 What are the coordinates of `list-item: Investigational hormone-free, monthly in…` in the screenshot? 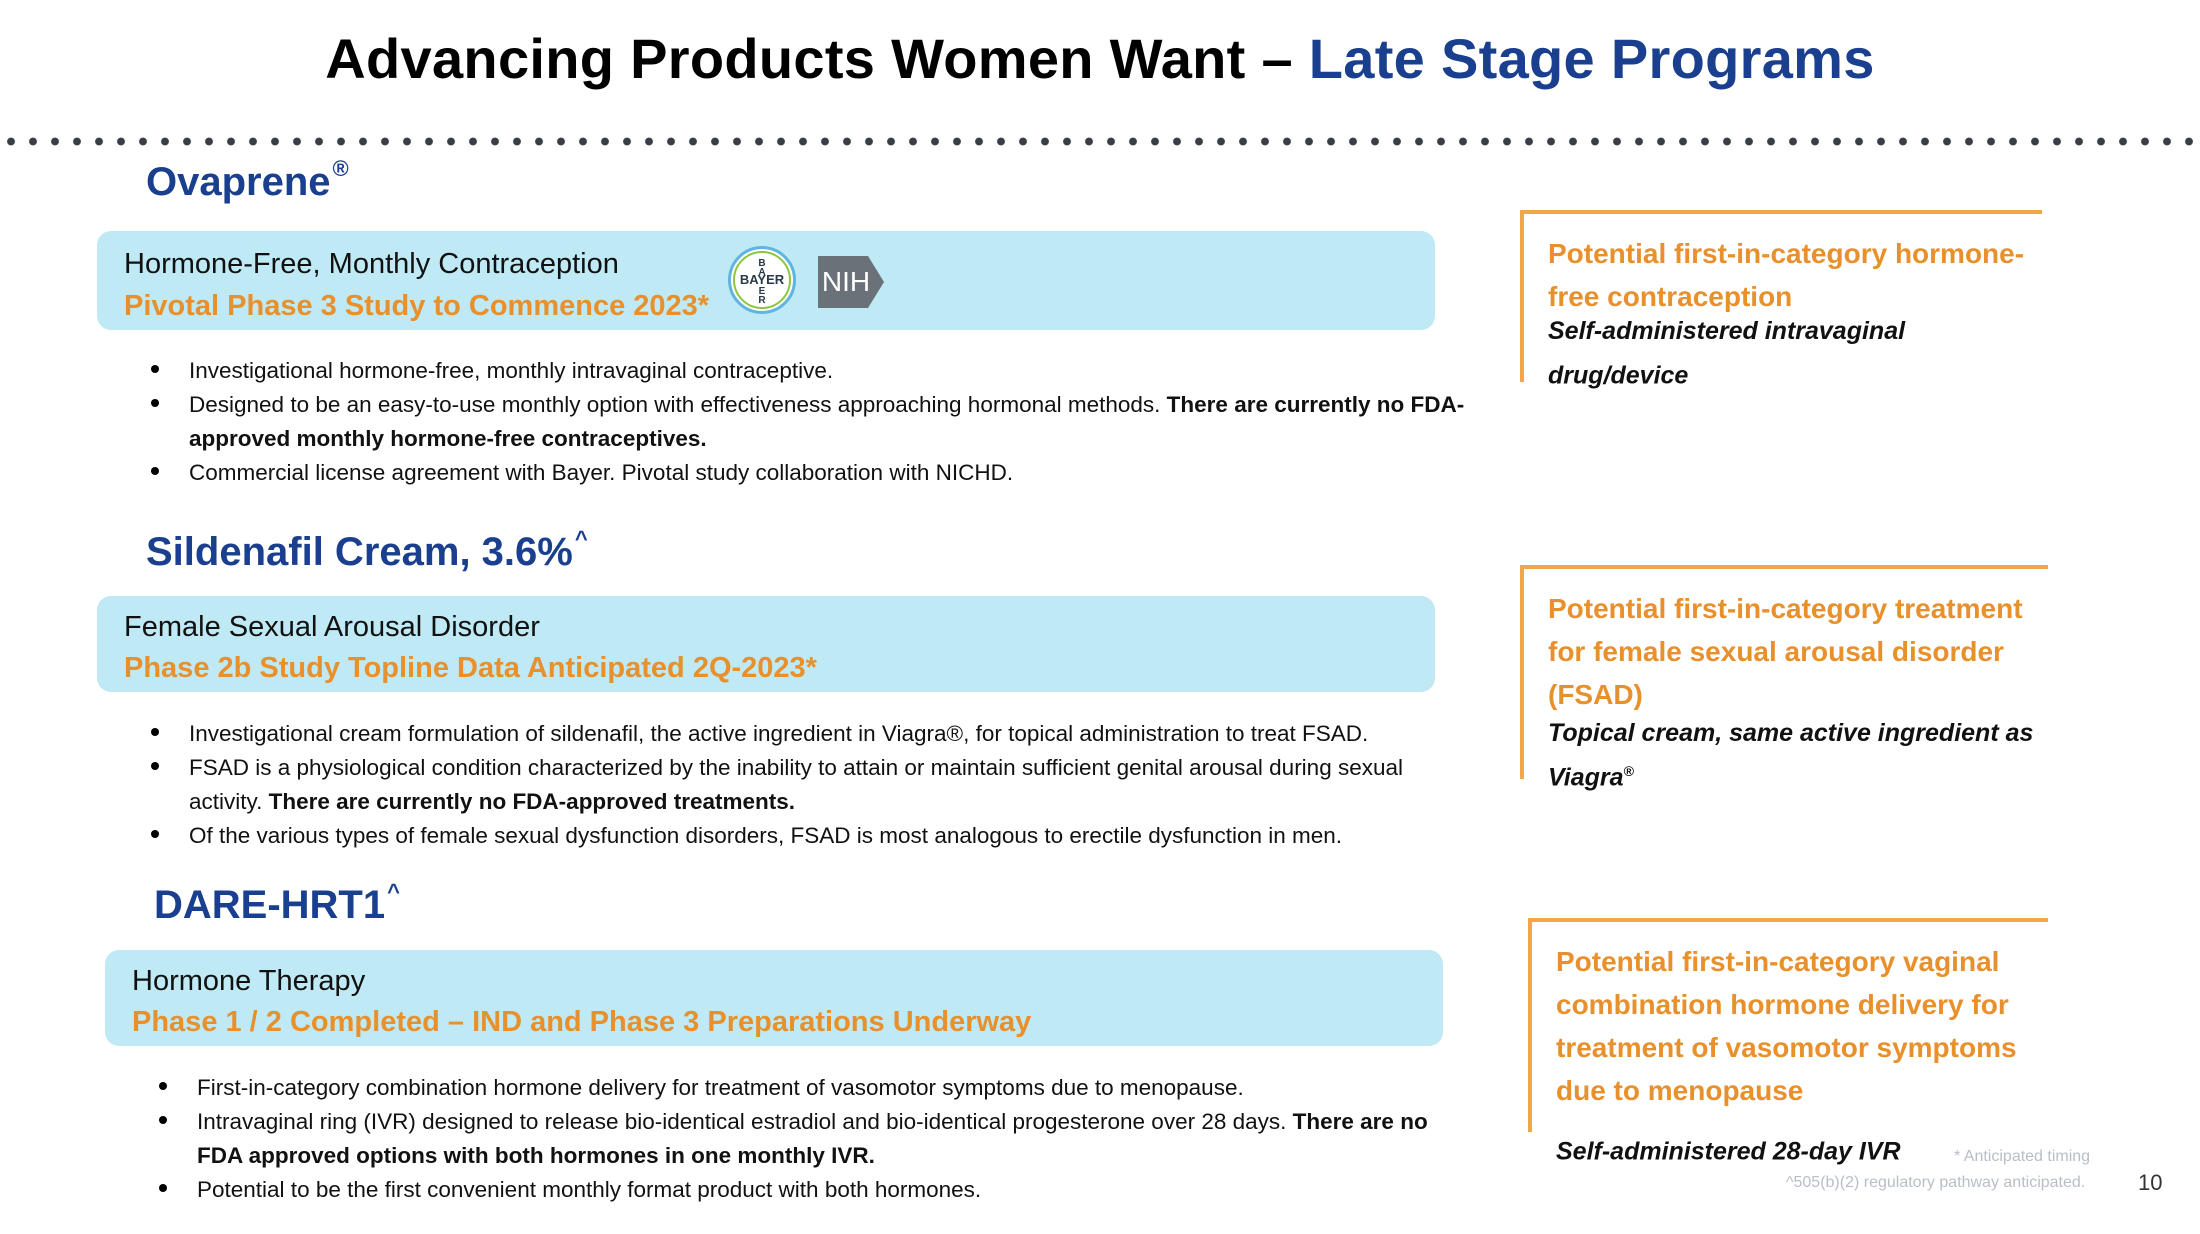 It's located at (807, 371).